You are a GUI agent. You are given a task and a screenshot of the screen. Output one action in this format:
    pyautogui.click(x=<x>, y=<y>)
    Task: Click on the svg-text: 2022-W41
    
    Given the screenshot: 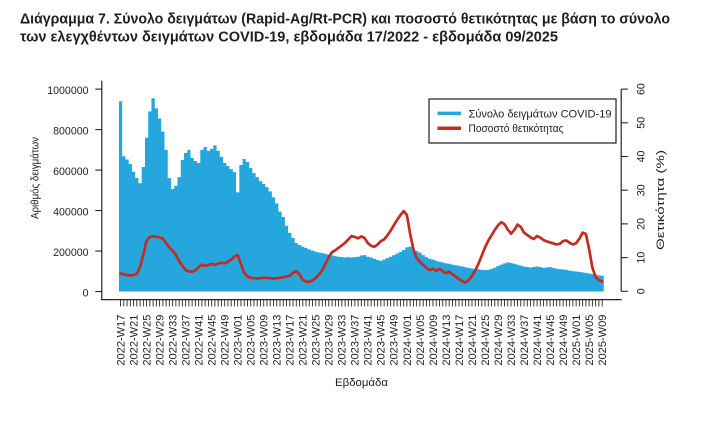 What is the action you would take?
    pyautogui.click(x=200, y=340)
    